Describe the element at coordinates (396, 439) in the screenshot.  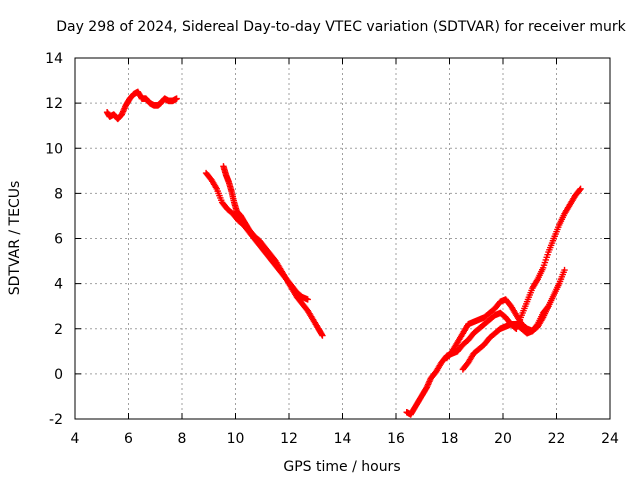
I see `x-tick-label: 16` at that location.